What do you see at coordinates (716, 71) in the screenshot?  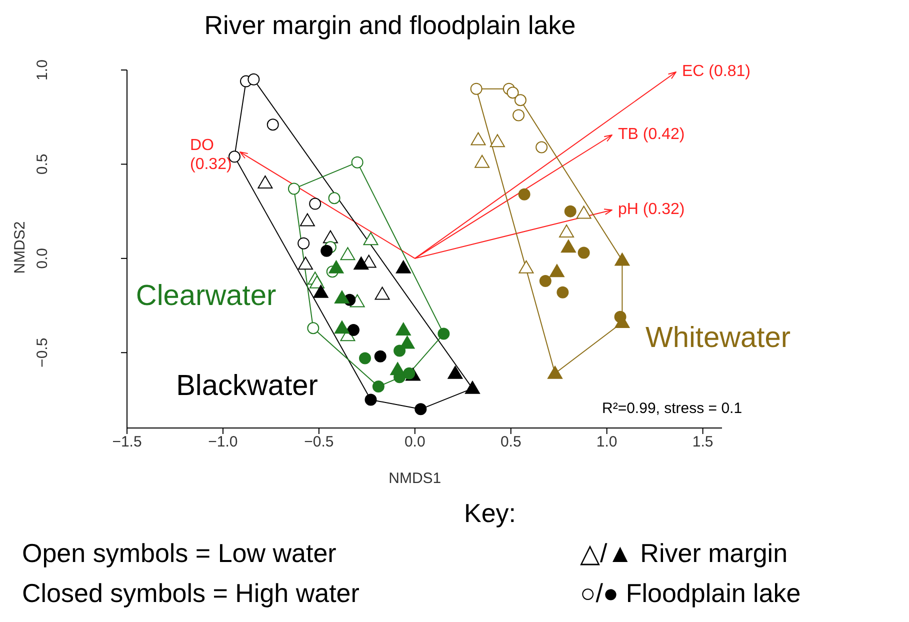 I see `annotation: EC (0.81)` at bounding box center [716, 71].